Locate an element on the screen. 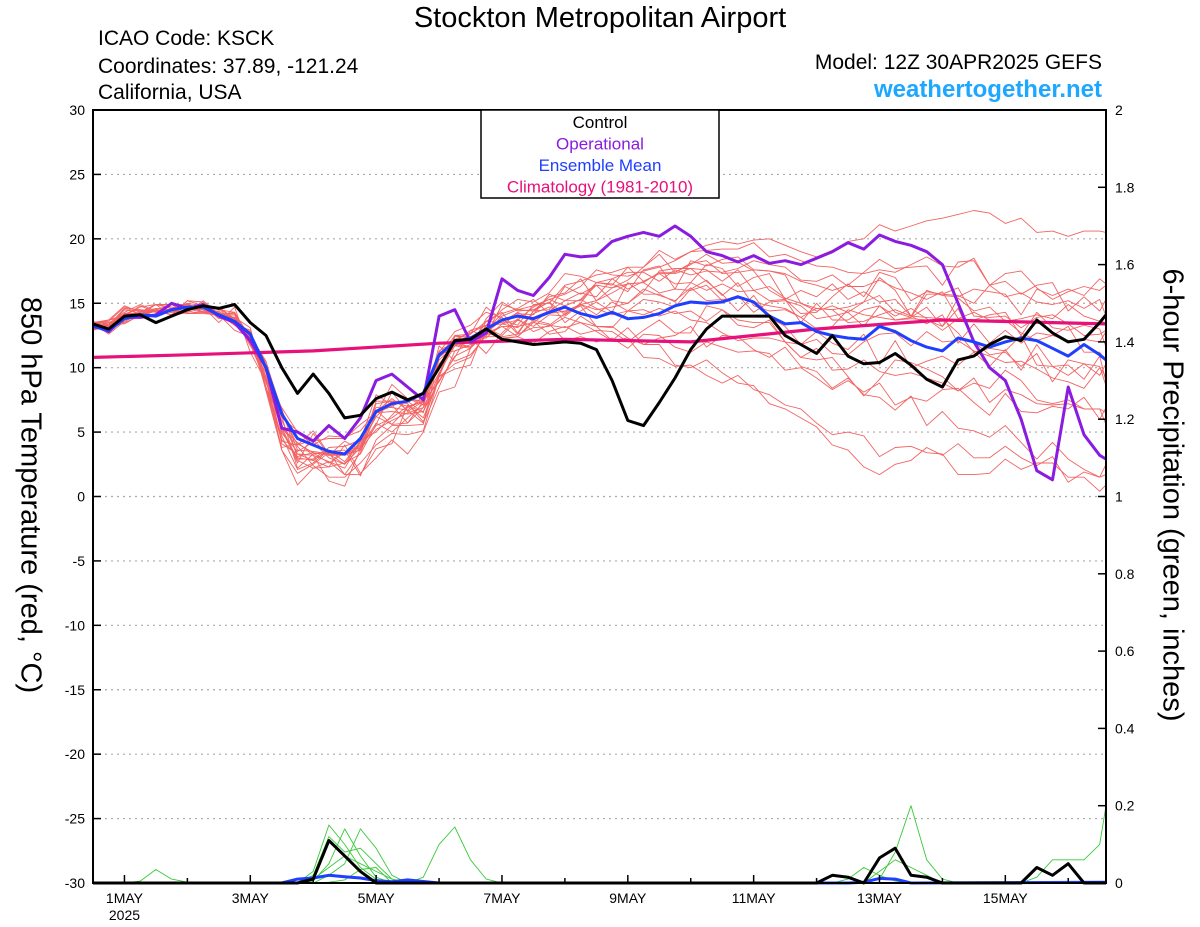  y-tick-label: -5 is located at coordinates (79, 561).